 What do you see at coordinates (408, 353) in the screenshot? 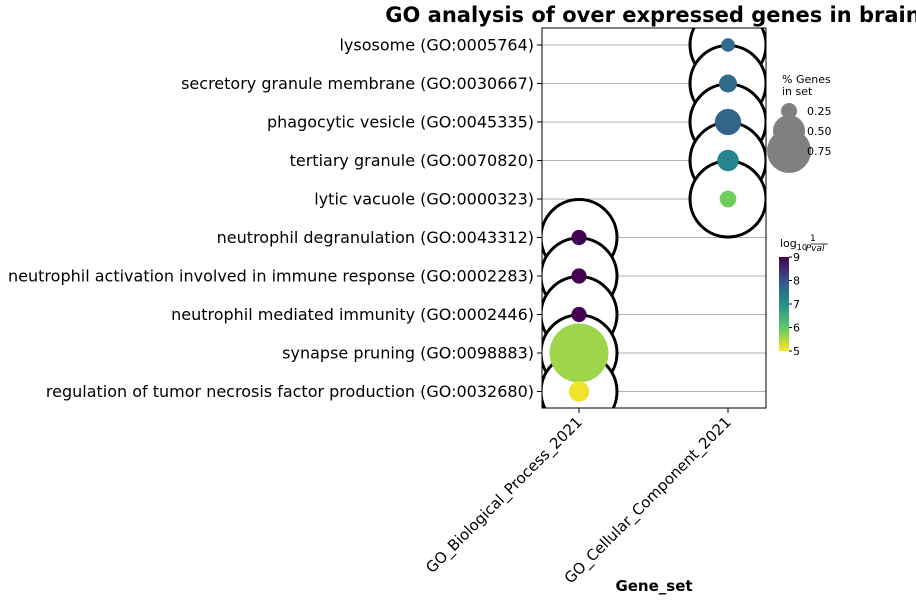
I see `y-tick-label-synapse-pruning-go-0098883: synapse pruning (GO:0098883)` at bounding box center [408, 353].